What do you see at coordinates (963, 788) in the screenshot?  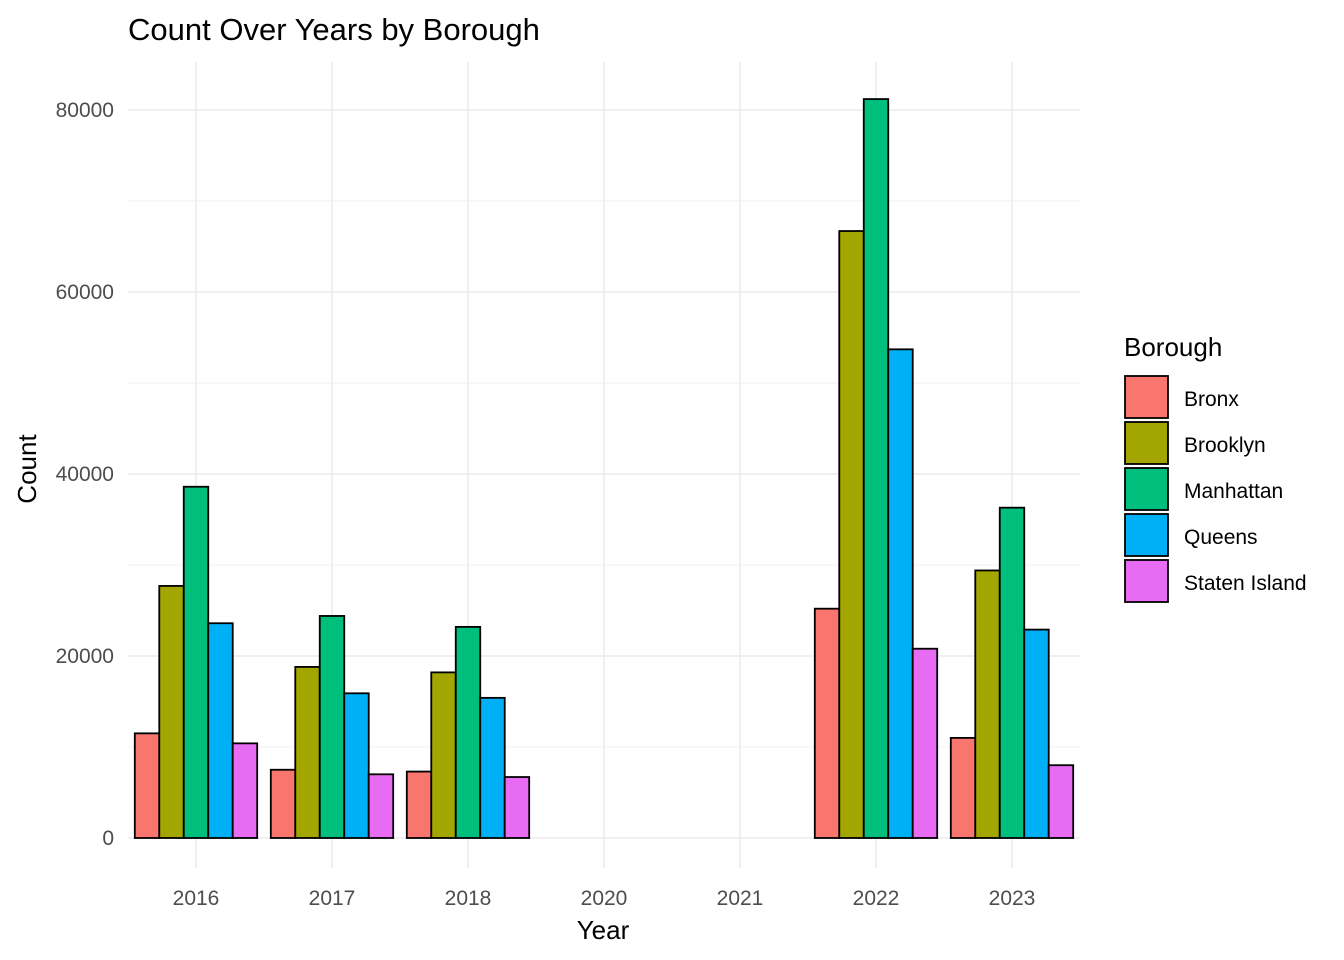 I see `bar-bronx-2023` at bounding box center [963, 788].